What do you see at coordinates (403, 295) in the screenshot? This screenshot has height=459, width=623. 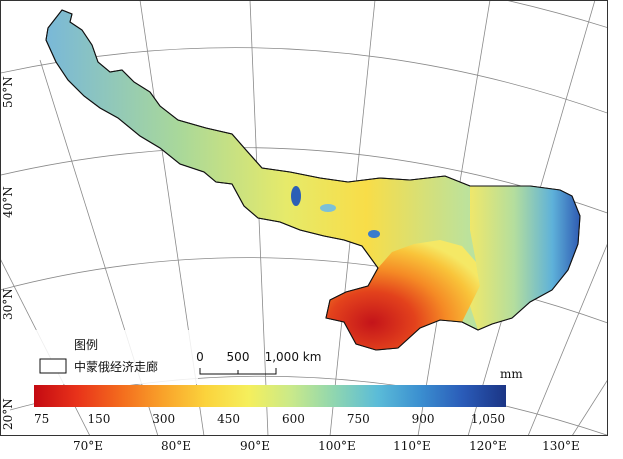 I see `dry-region` at bounding box center [403, 295].